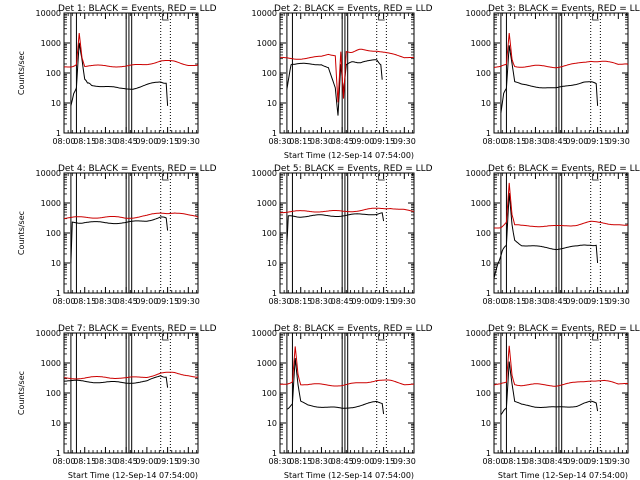 The width and height of the screenshot is (640, 480). Describe the element at coordinates (564, 329) in the screenshot. I see `panel-title: Det 9: BLACK = Events, RED = LLD` at that location.